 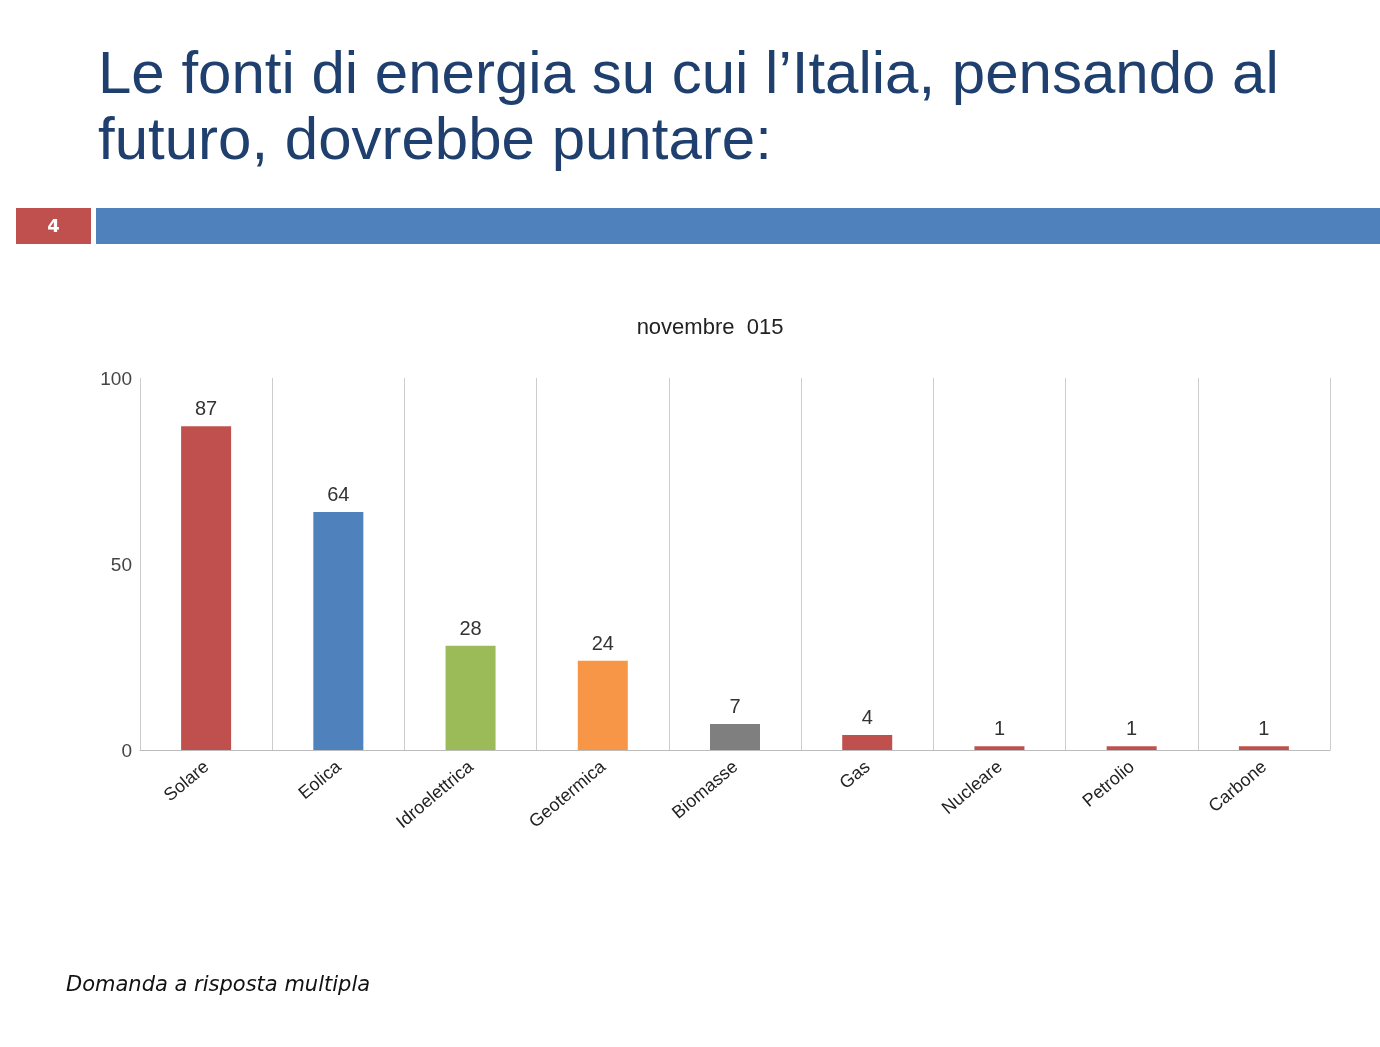 What do you see at coordinates (867, 717) in the screenshot?
I see `data-label: 4` at bounding box center [867, 717].